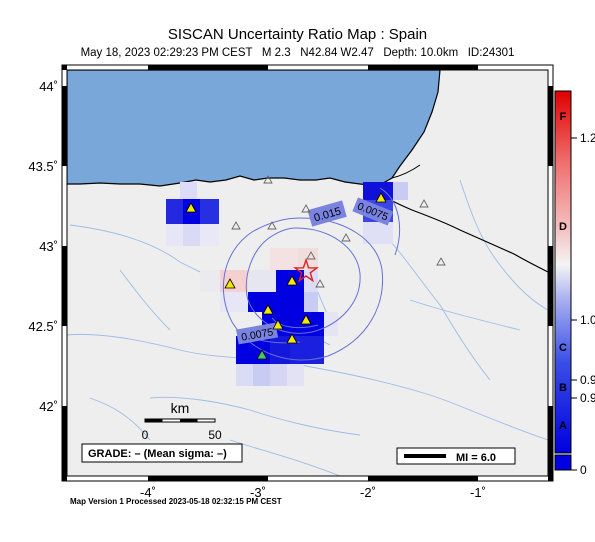  I want to click on sea-area, so click(254, 128).